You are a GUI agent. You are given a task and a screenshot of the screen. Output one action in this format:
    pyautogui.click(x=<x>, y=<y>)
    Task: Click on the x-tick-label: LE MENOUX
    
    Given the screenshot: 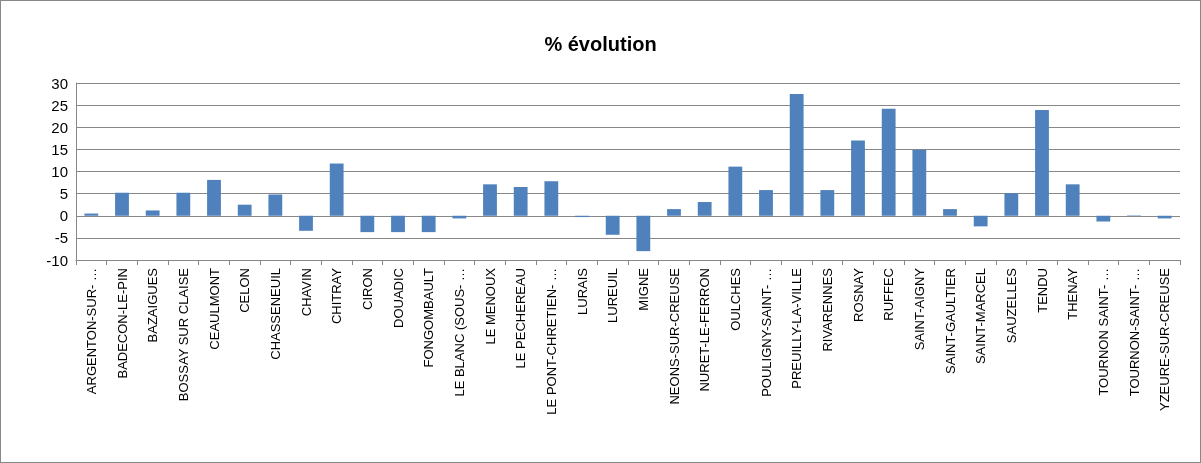 What is the action you would take?
    pyautogui.click(x=490, y=306)
    